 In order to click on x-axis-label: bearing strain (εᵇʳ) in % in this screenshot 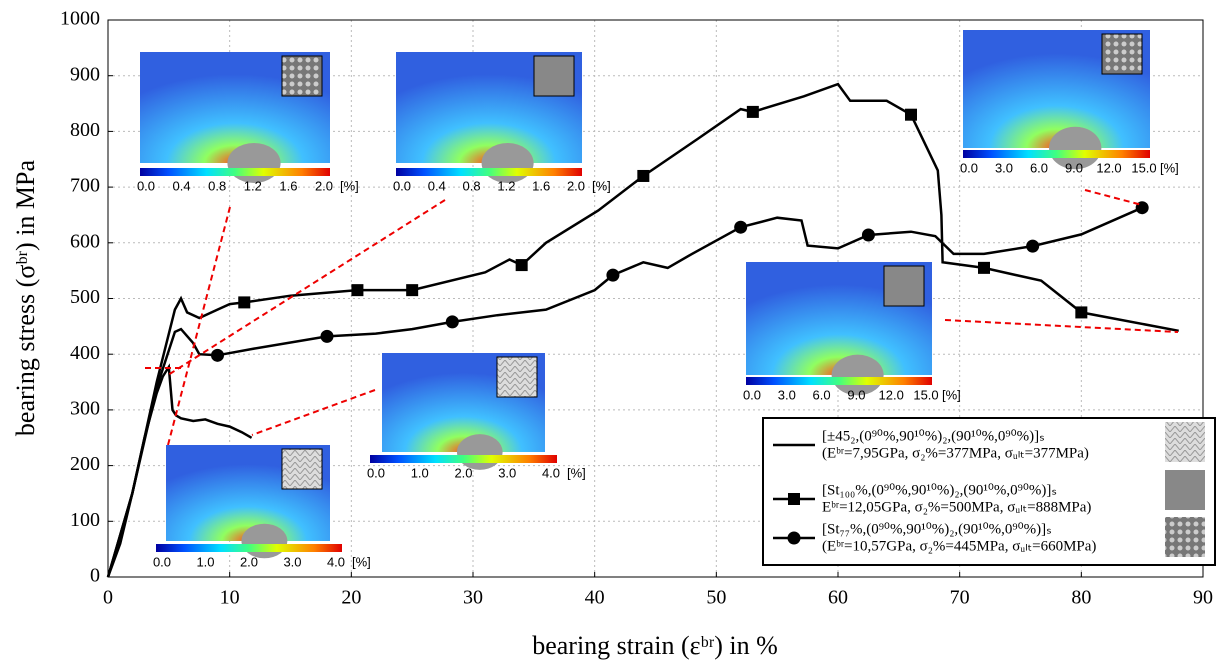, I will do `click(655, 645)`.